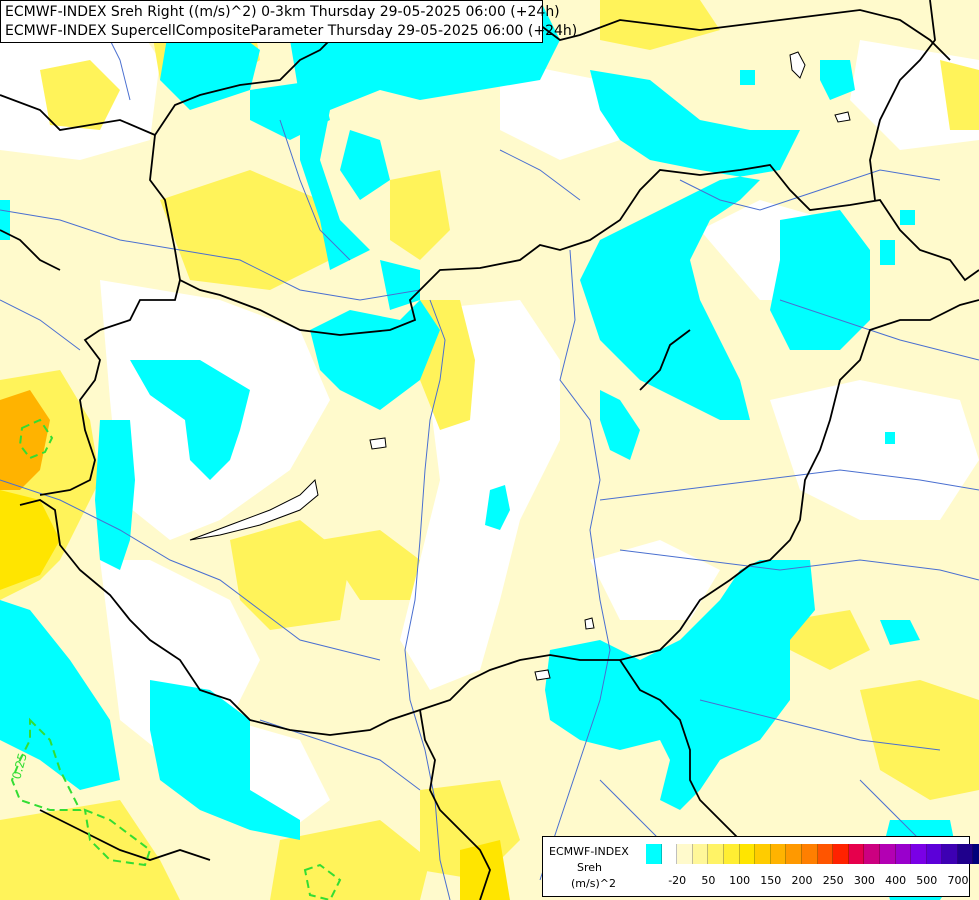 This screenshot has width=979, height=900. What do you see at coordinates (590, 867) in the screenshot?
I see `legend-variable: Sreh` at bounding box center [590, 867].